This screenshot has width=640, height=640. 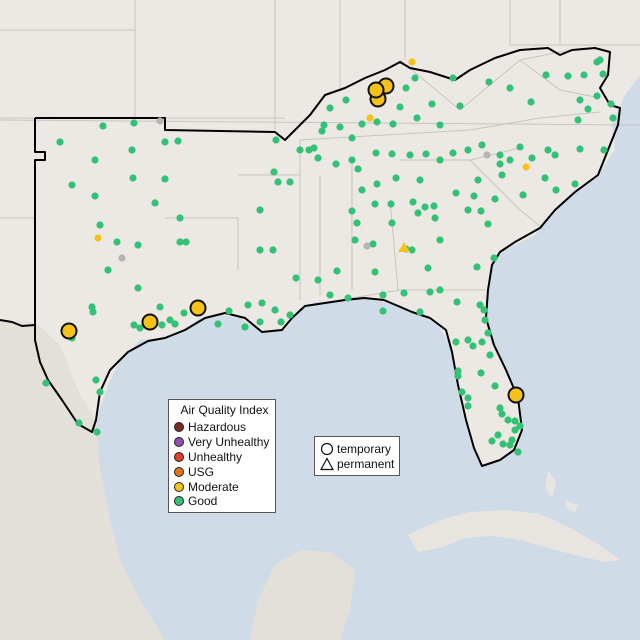 What do you see at coordinates (215, 456) in the screenshot?
I see `legend-label: Unhealthy` at bounding box center [215, 456].